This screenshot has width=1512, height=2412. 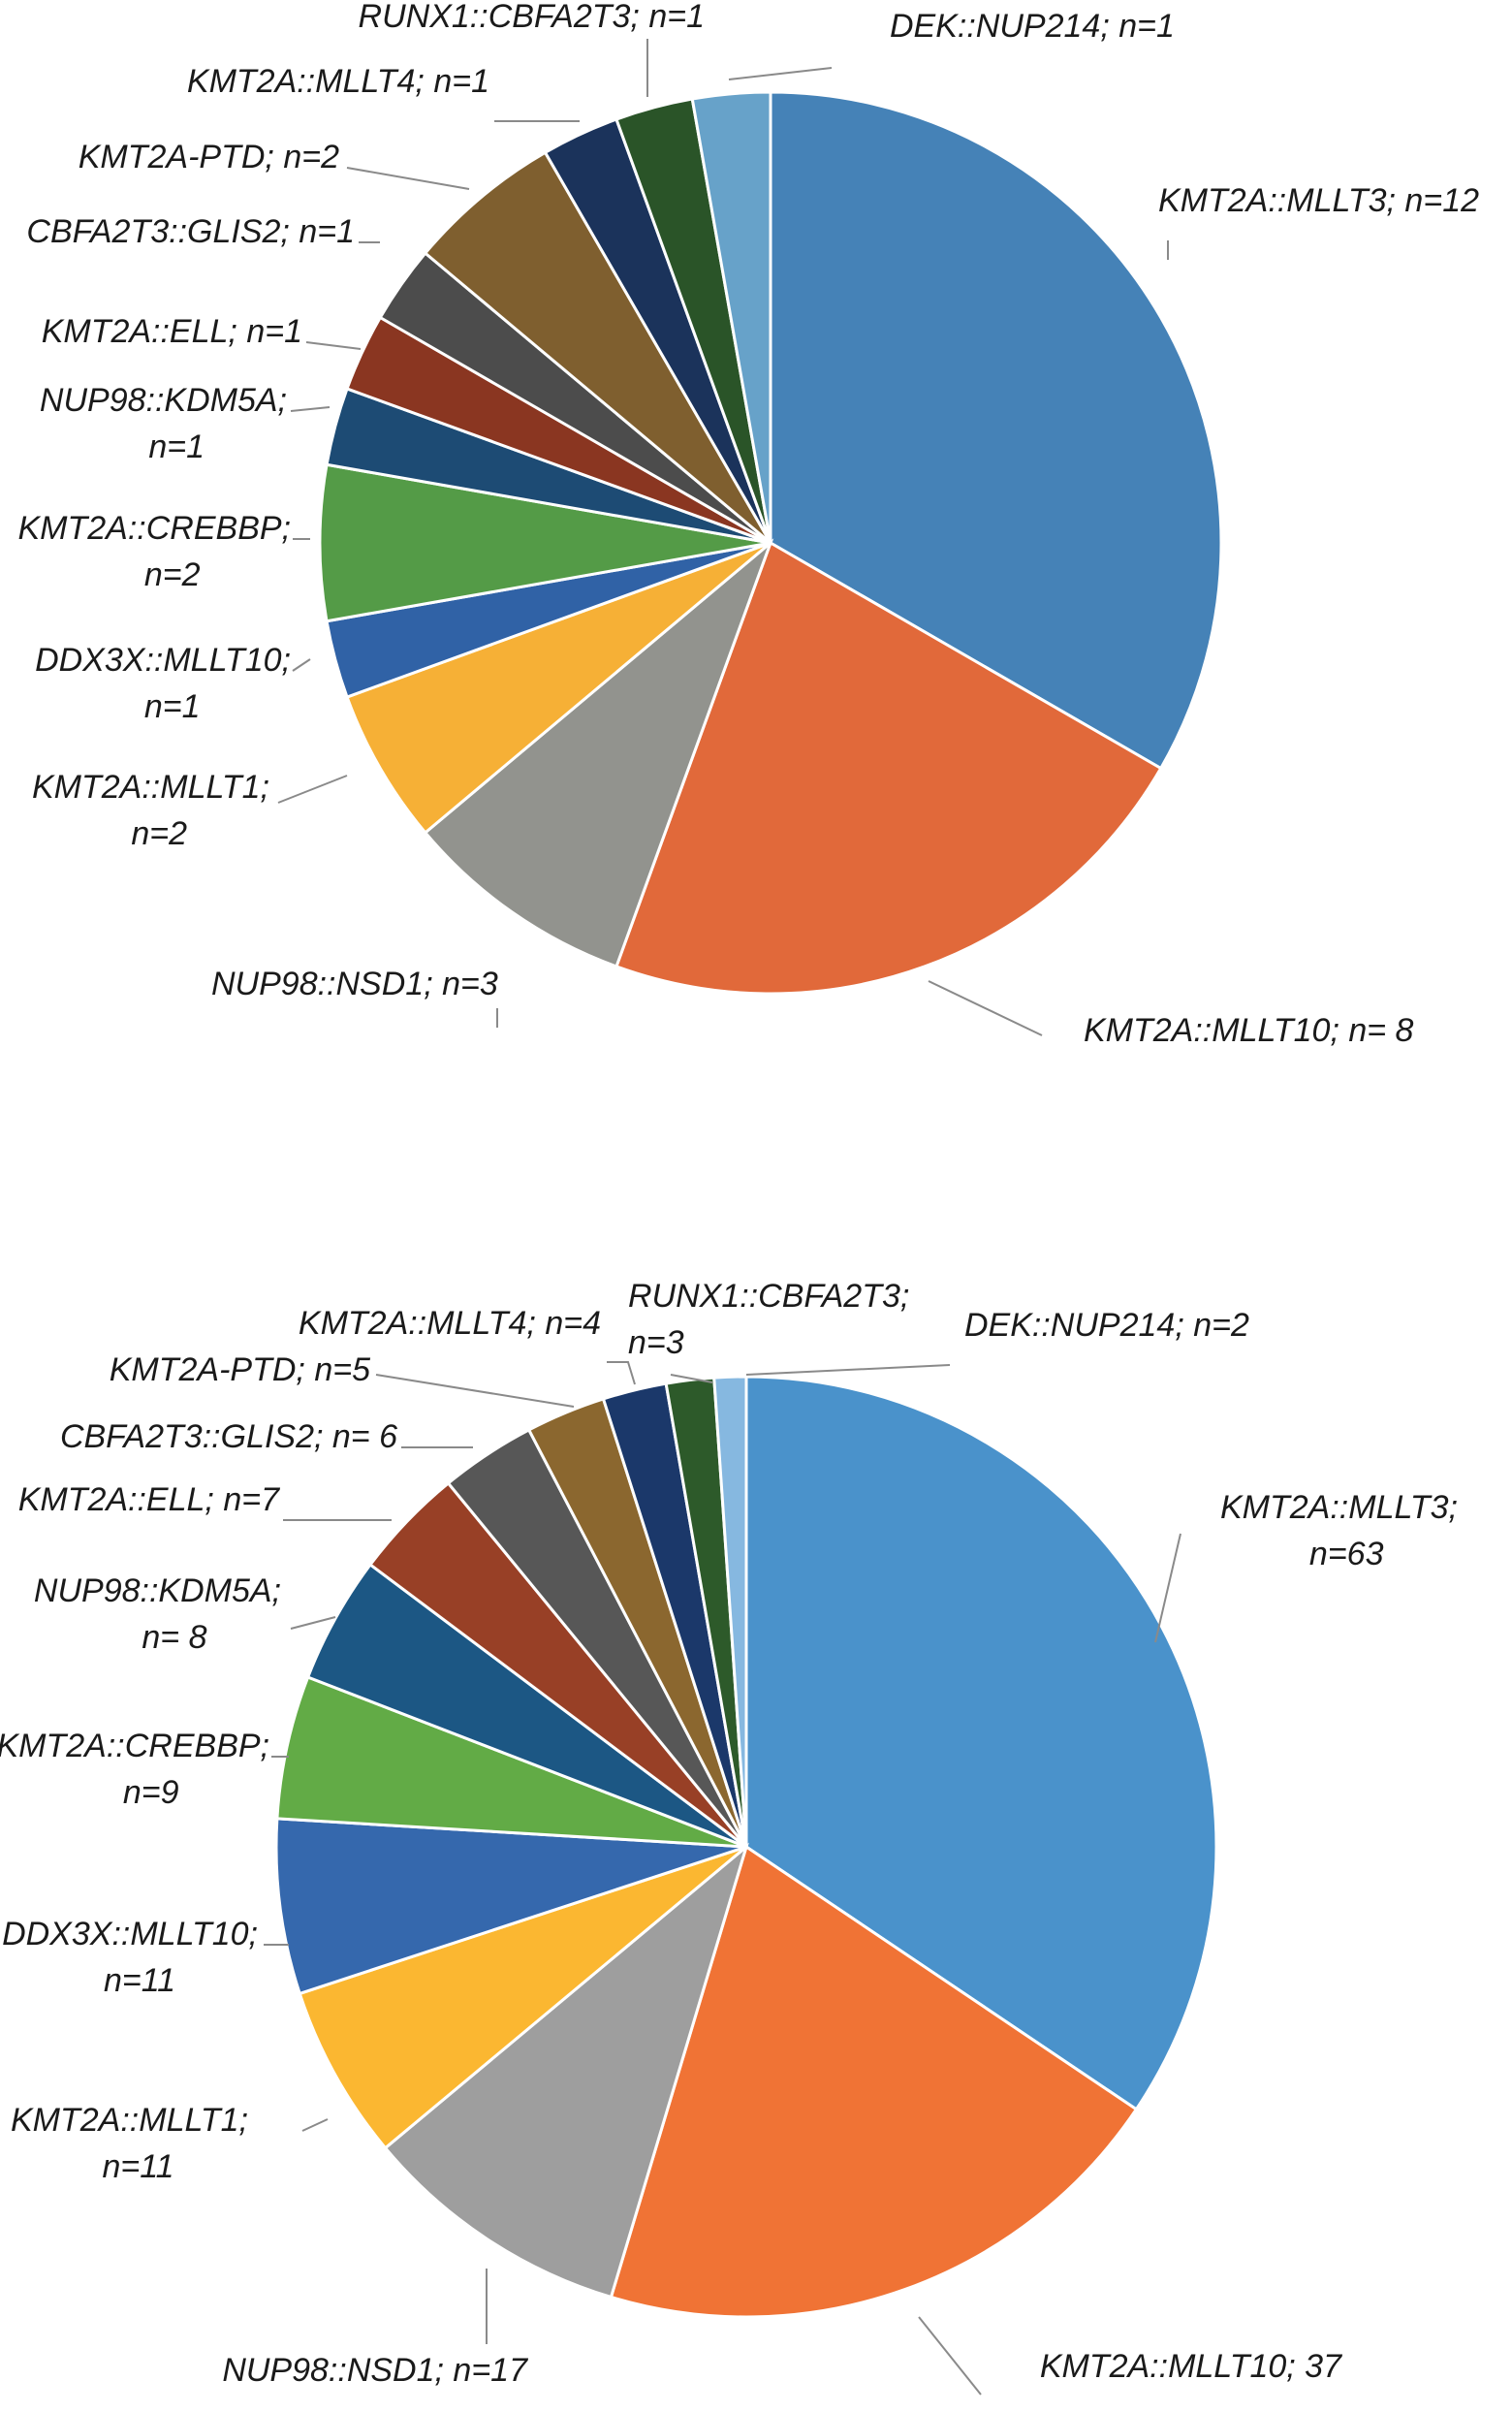 What do you see at coordinates (338, 81) in the screenshot?
I see `slice-label-kmt2a-mllt4: KMT2A::MLLT4; n=1` at bounding box center [338, 81].